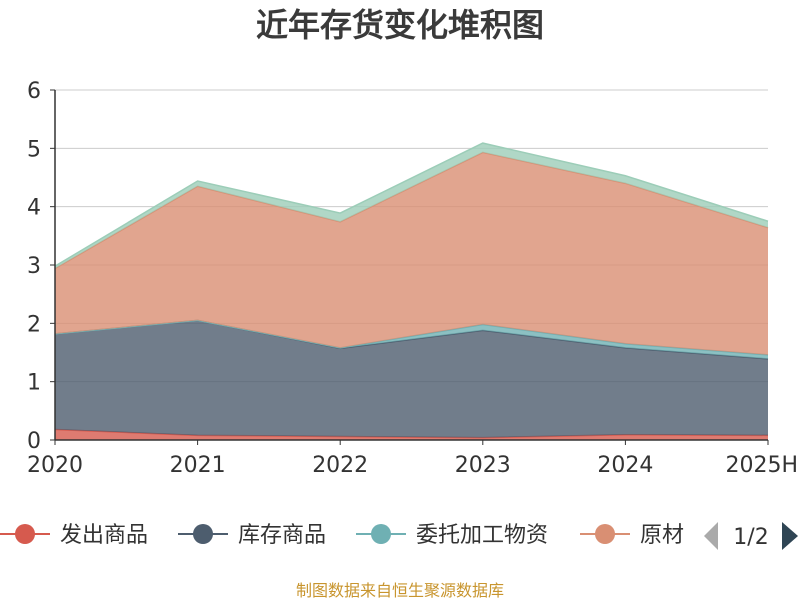 Image resolution: width=800 pixels, height=600 pixels. I want to click on legend-label: 库存商品, so click(282, 535).